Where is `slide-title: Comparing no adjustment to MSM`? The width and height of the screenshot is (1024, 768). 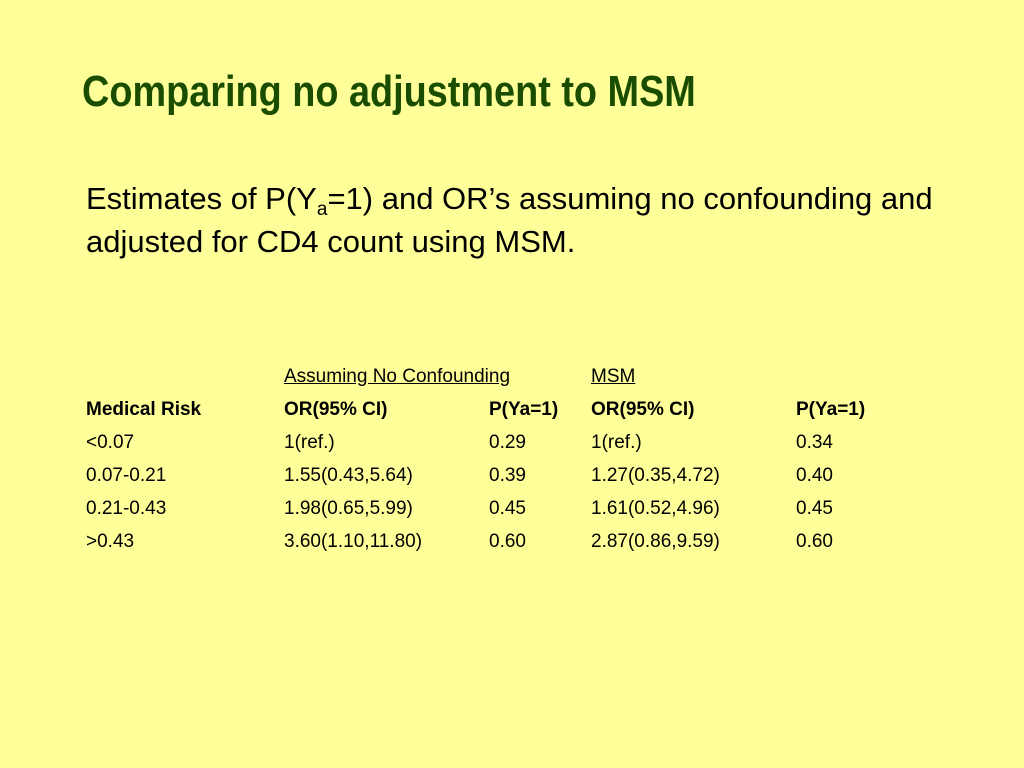 slide-title: Comparing no adjustment to MSM is located at coordinates (389, 91).